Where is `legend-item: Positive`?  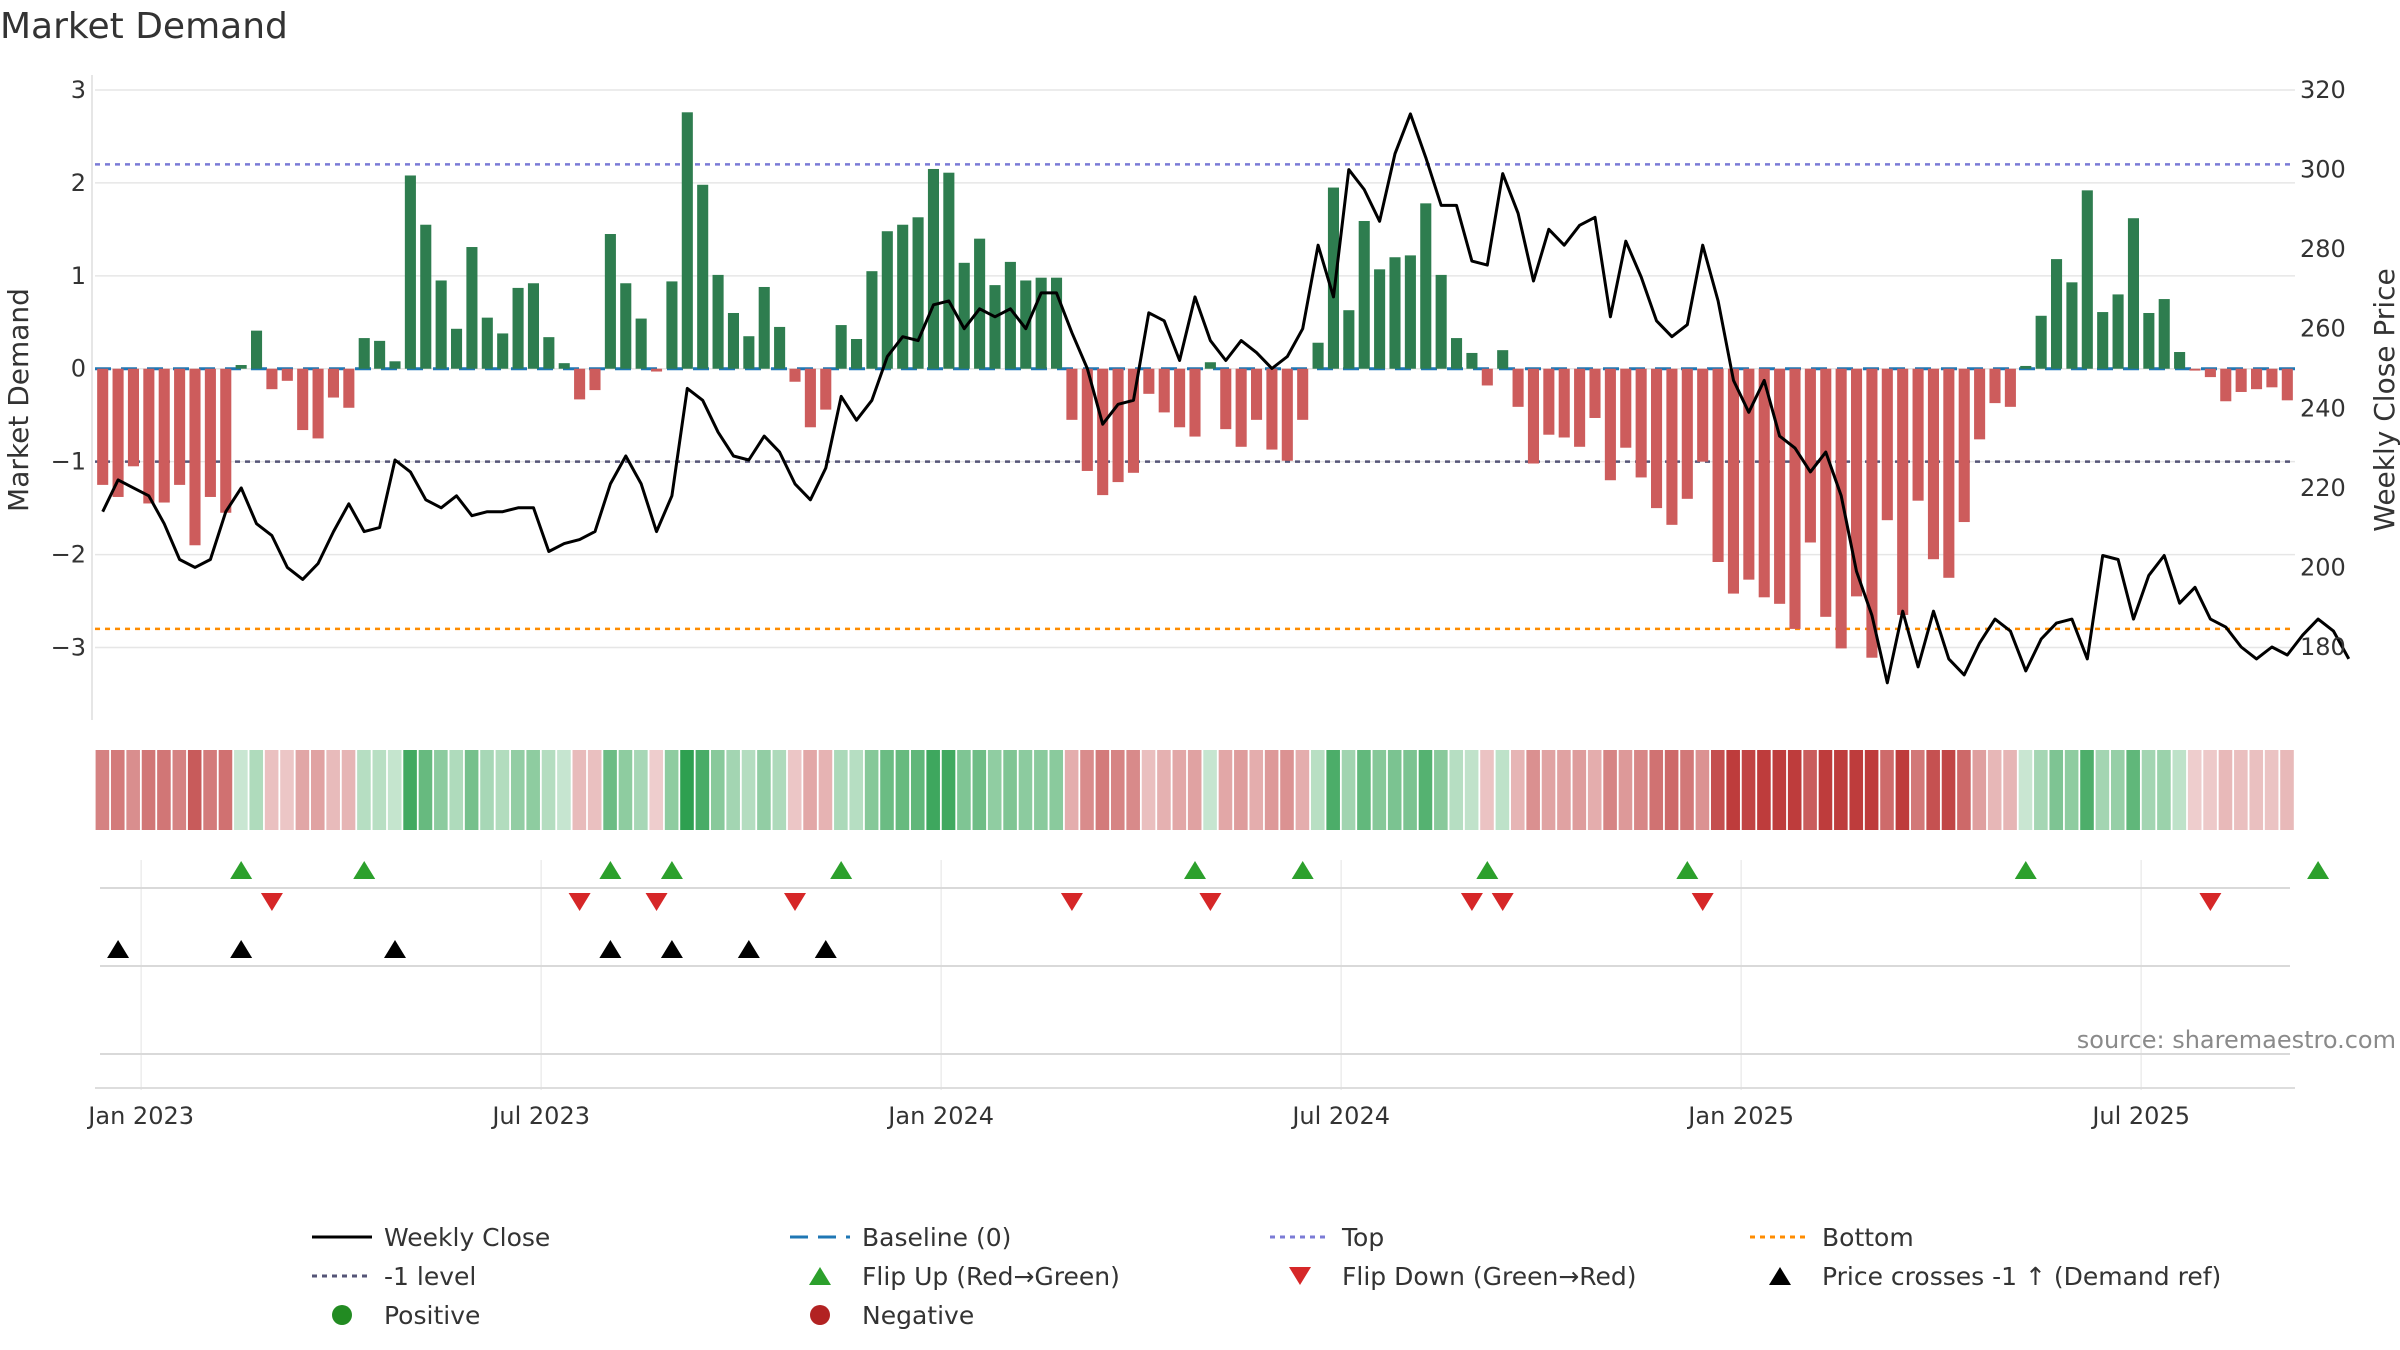
legend-item: Positive is located at coordinates (406, 1315).